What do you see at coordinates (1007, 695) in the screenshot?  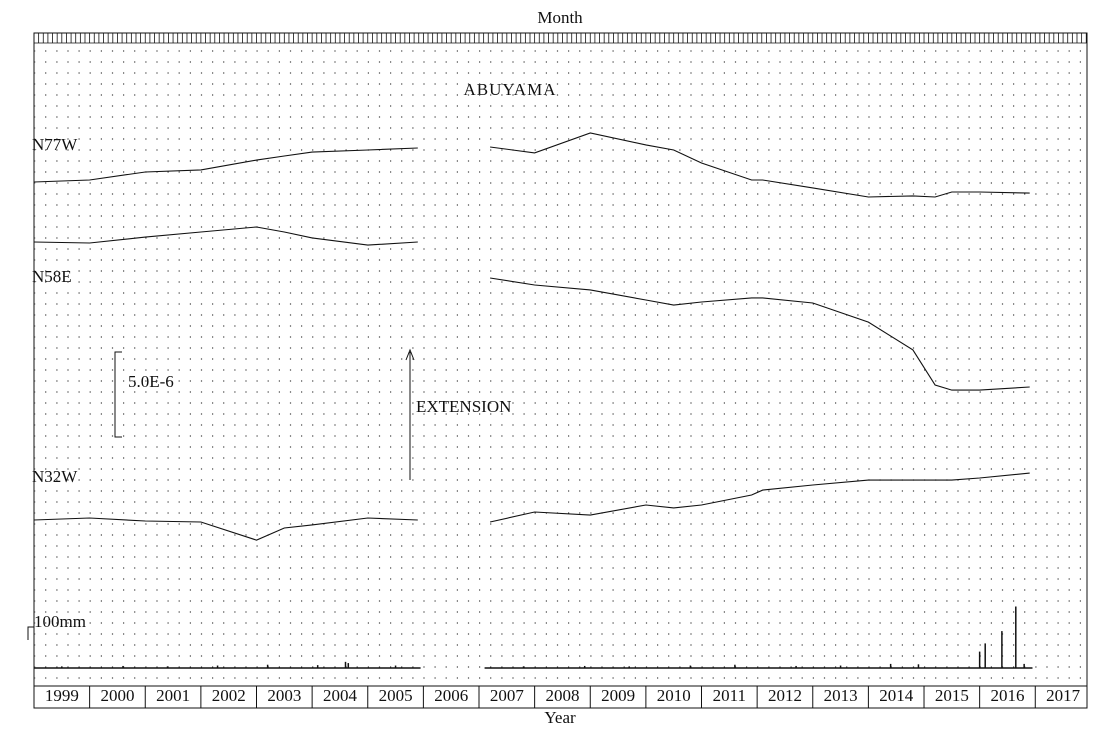 I see `x-tick-label: 2016` at bounding box center [1007, 695].